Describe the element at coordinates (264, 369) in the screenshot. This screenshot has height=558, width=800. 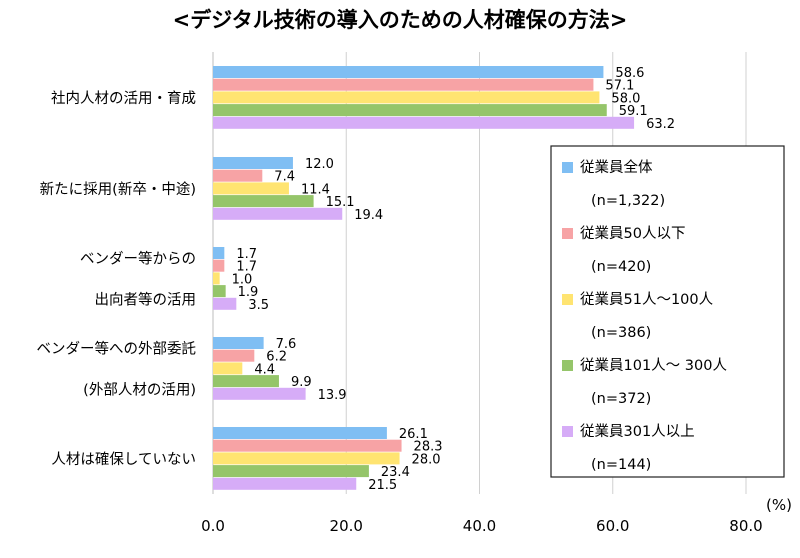
I see `data-label: 4.4` at that location.